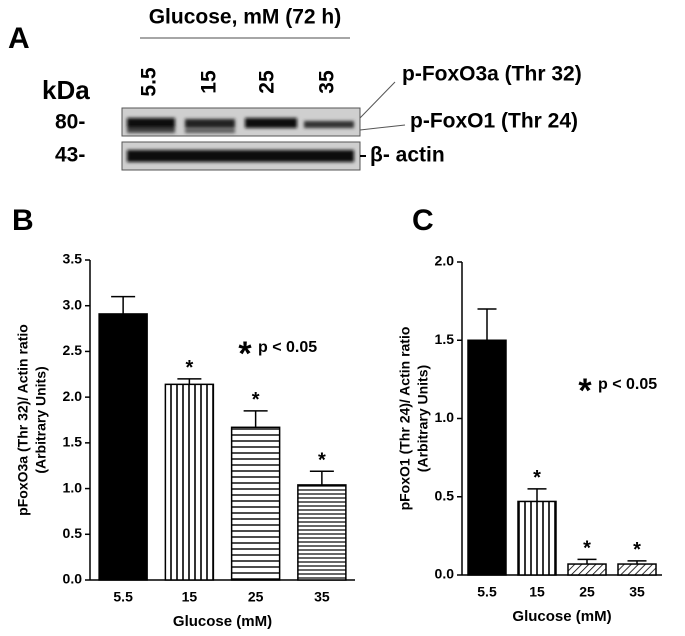 The width and height of the screenshot is (685, 636). What do you see at coordinates (23, 420) in the screenshot?
I see `y-axis-label: pFoxO3a (Thr 32)/ Actin ratio` at bounding box center [23, 420].